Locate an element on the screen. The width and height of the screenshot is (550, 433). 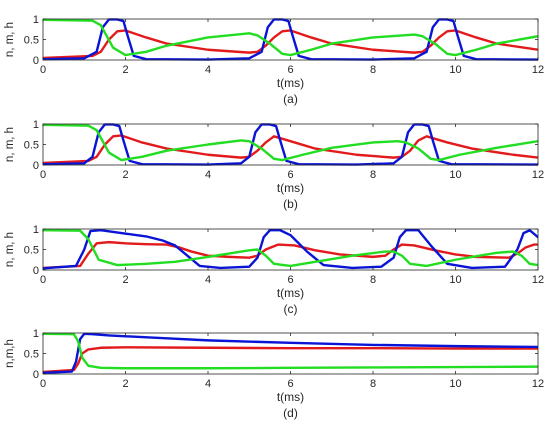
panel-label: (a) is located at coordinates (290, 99).